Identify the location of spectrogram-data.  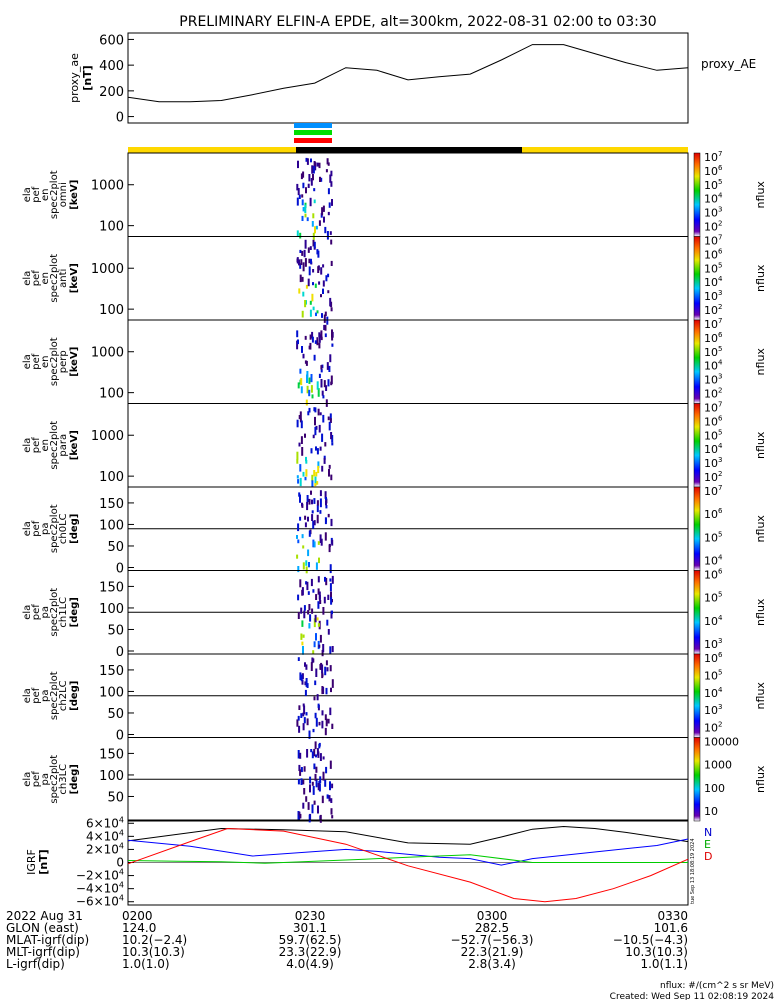
(315, 365).